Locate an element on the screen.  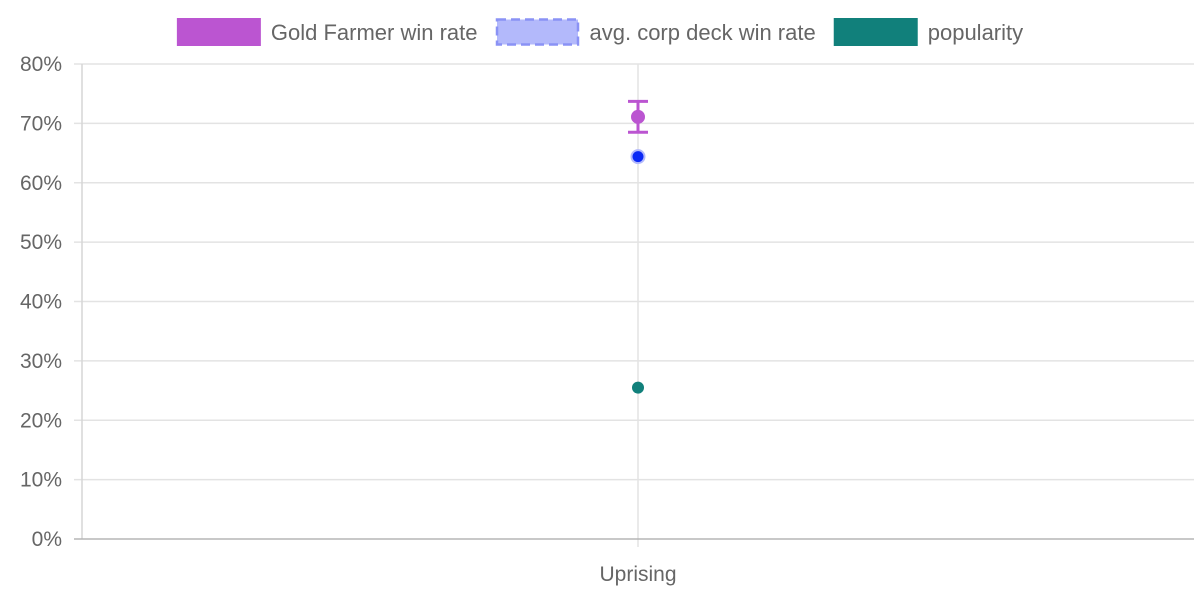
y-tick-label: 10% is located at coordinates (41, 480).